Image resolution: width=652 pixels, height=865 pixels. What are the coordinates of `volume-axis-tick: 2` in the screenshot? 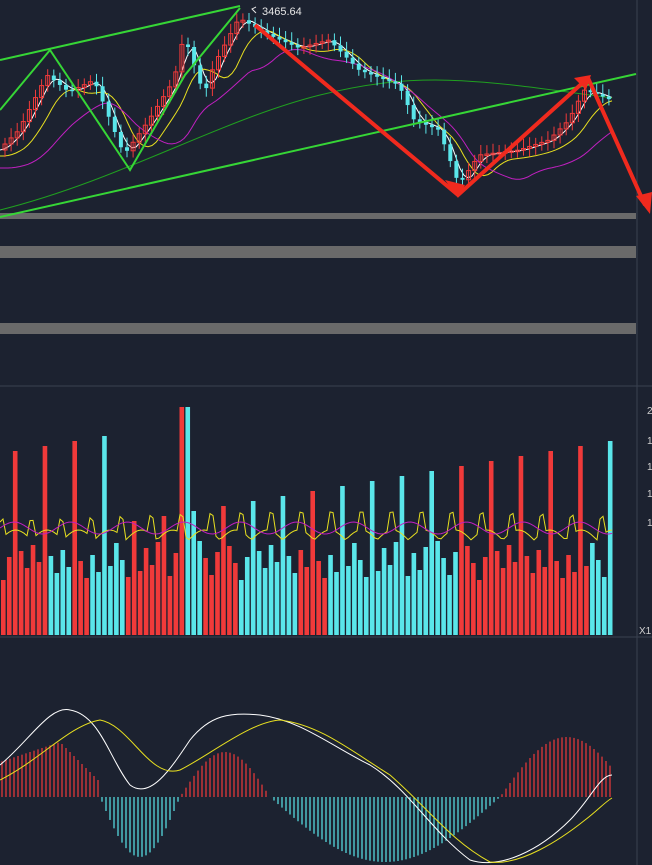 It's located at (649, 411).